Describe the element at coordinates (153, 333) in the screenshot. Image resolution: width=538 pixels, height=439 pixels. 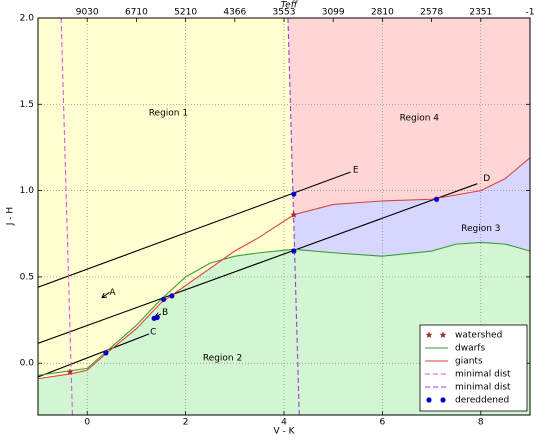
I see `annotation: C` at that location.